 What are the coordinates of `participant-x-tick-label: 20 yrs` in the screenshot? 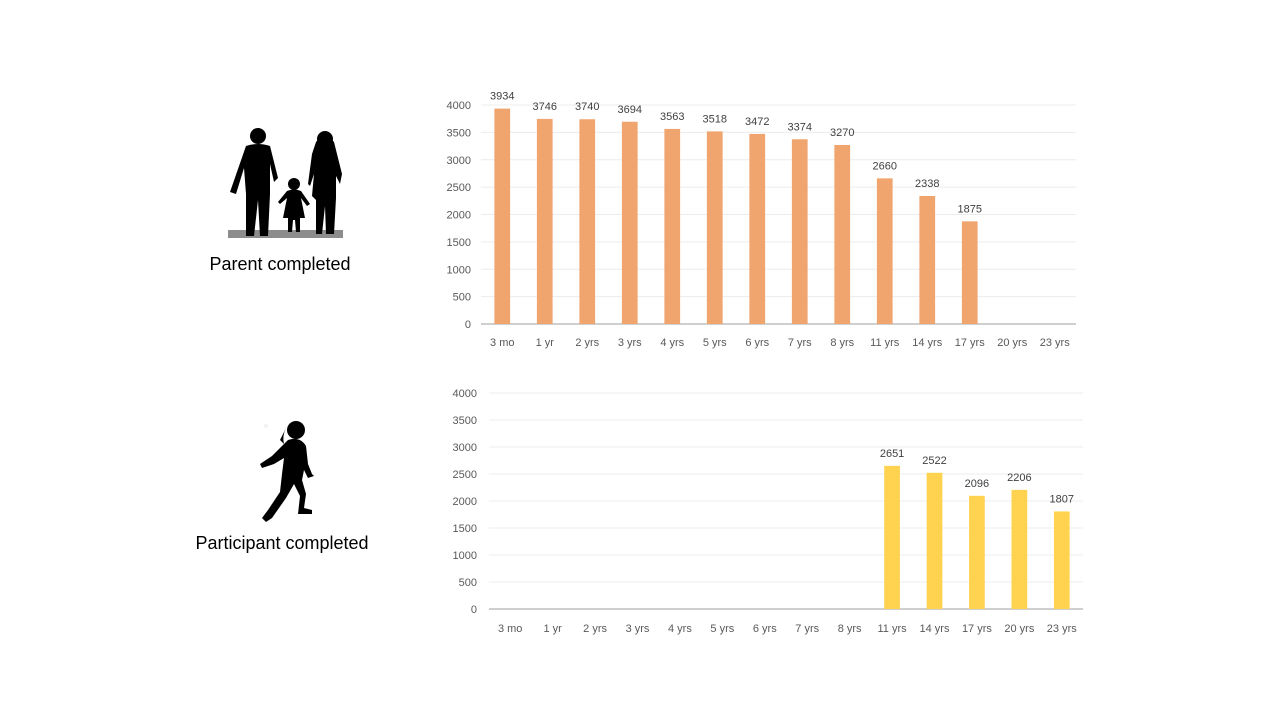 It's located at (1019, 629).